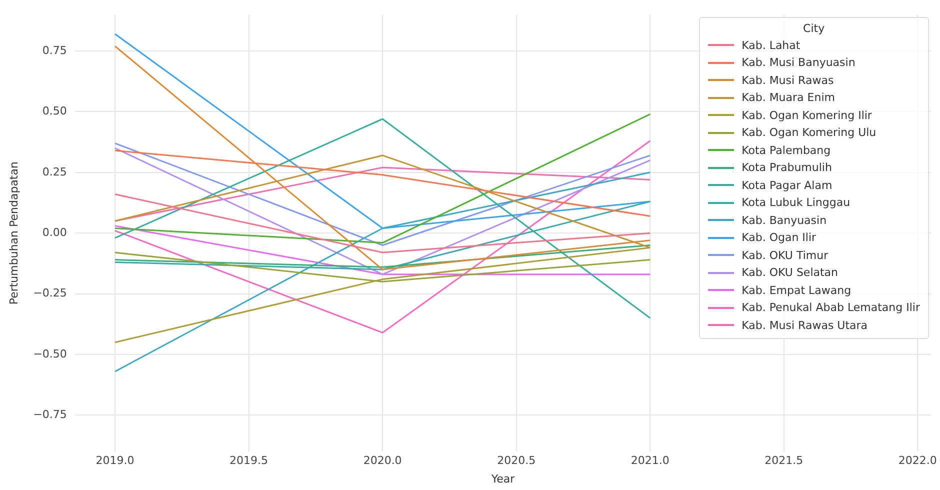  I want to click on legend-label: Kab. Muara Enim, so click(788, 97).